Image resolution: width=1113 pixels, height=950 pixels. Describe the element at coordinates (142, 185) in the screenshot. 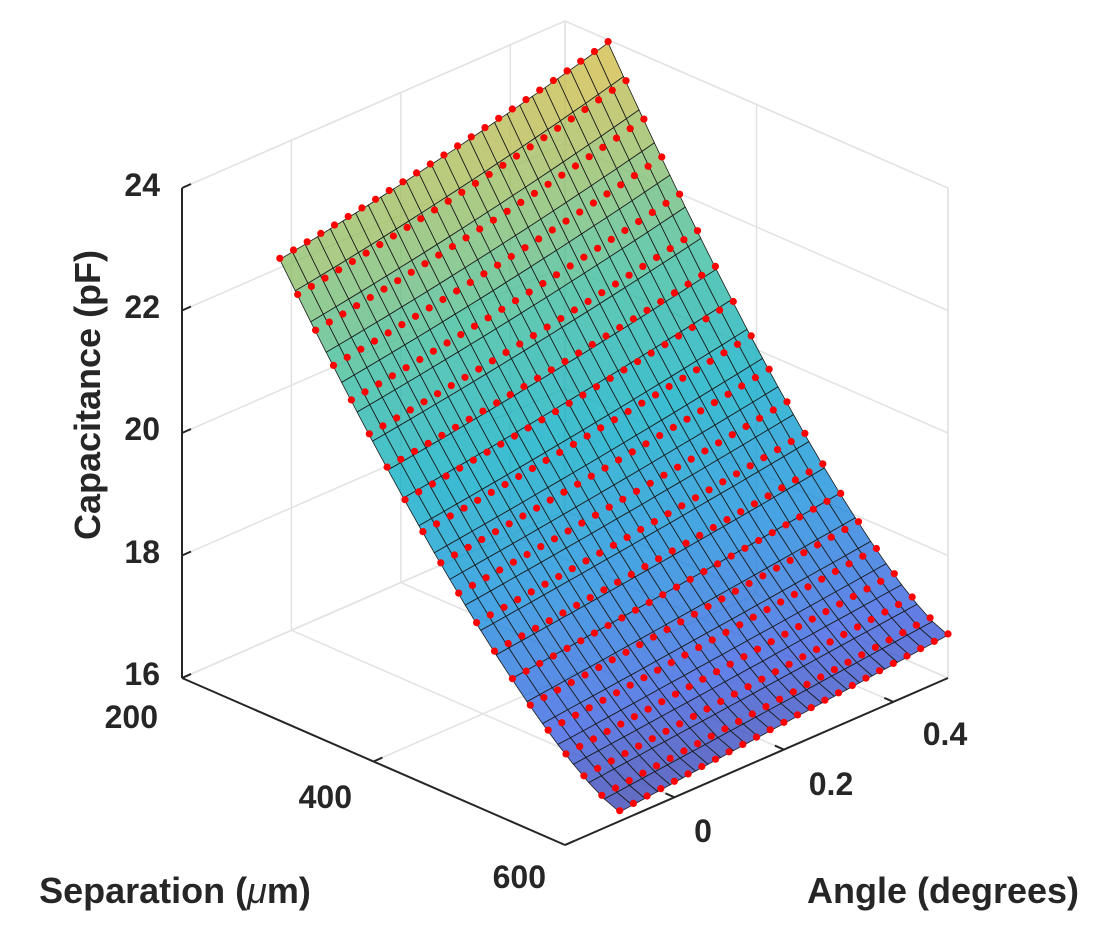

I see `z-tick-label-24: 24` at that location.